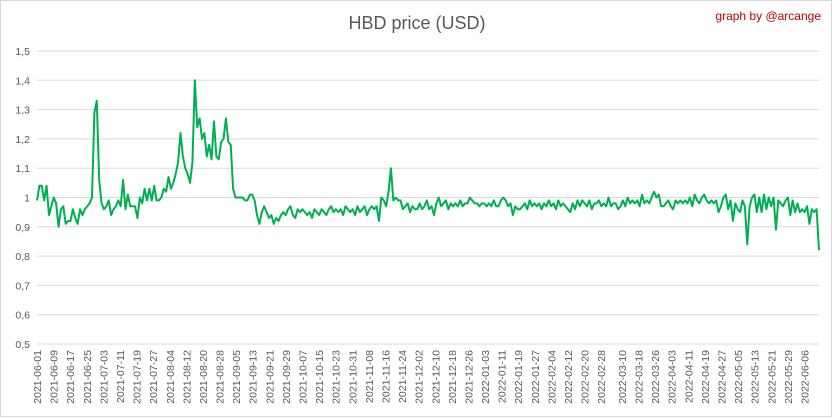  I want to click on x-tick-label: 2021-11-24, so click(403, 376).